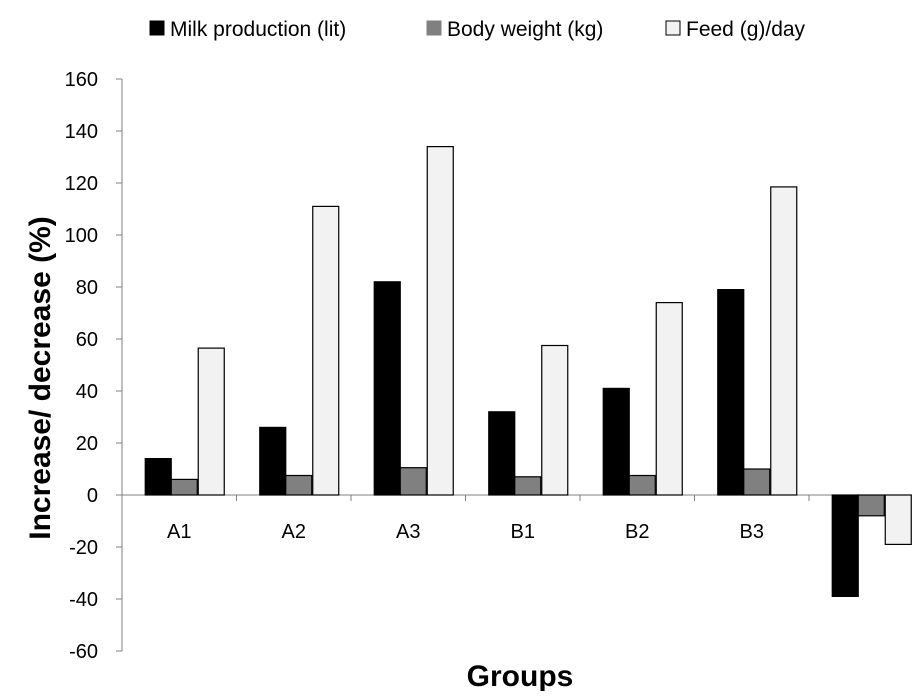 The width and height of the screenshot is (912, 696). I want to click on x-tick-label: A1, so click(179, 532).